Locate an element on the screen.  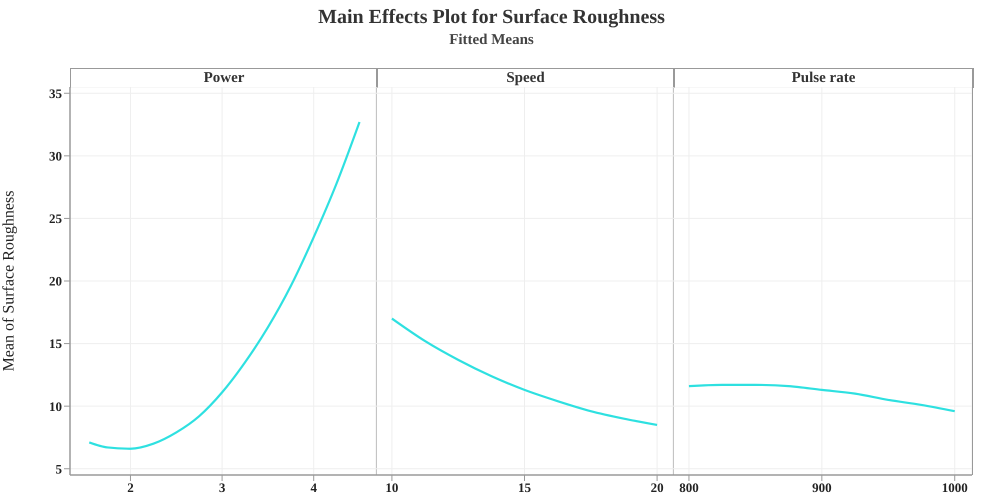
x-tick-label: 15 is located at coordinates (525, 488).